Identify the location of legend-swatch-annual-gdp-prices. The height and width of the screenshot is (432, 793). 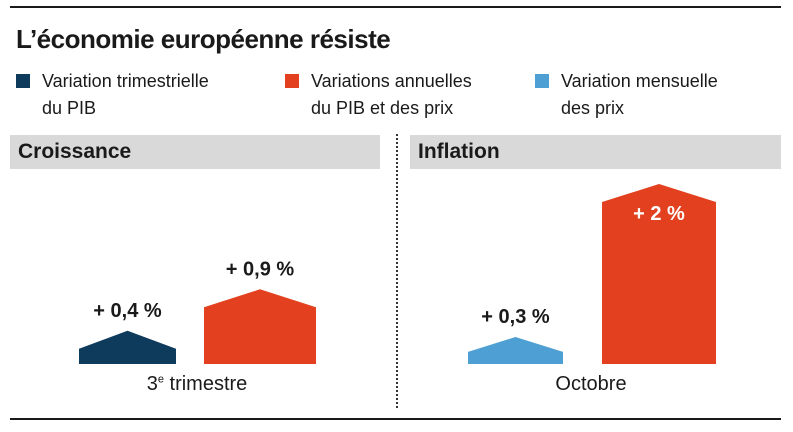
(292, 81).